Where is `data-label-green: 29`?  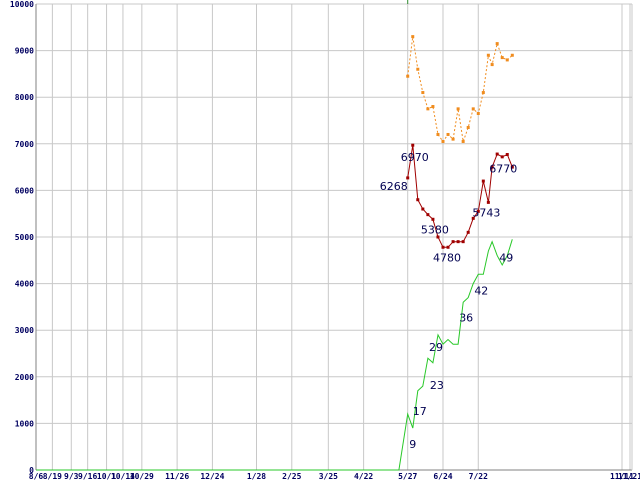 data-label-green: 29 is located at coordinates (436, 347).